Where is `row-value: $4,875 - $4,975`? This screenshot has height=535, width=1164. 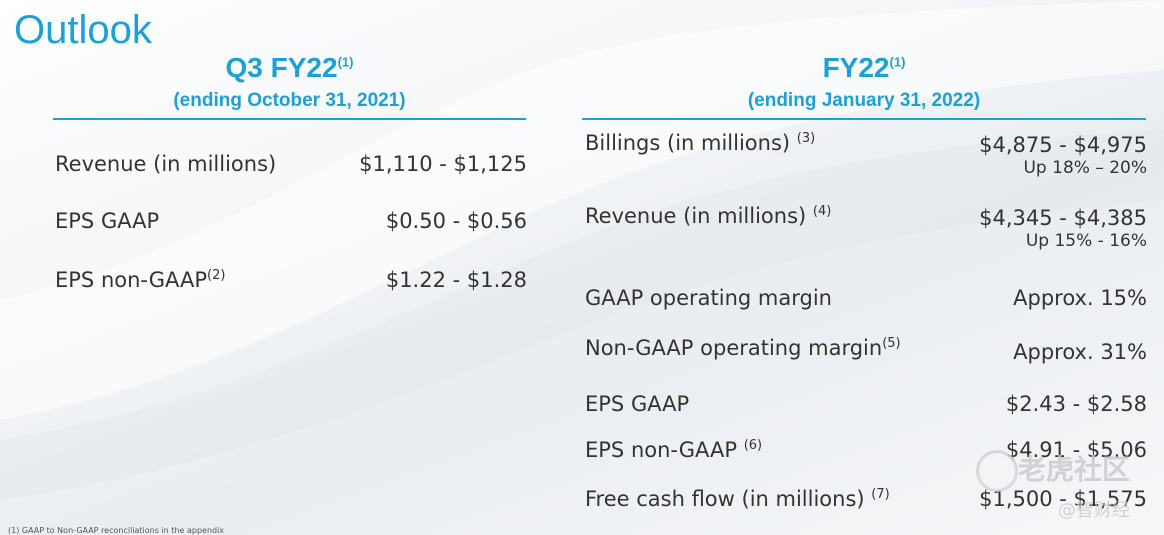
row-value: $4,875 - $4,975 is located at coordinates (1063, 145).